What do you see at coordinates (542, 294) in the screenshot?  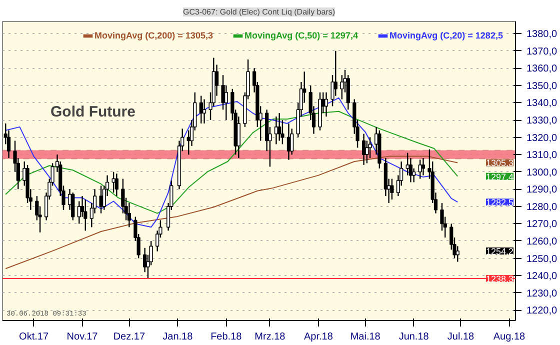 I see `y-tick-label: 1230,0` at bounding box center [542, 294].